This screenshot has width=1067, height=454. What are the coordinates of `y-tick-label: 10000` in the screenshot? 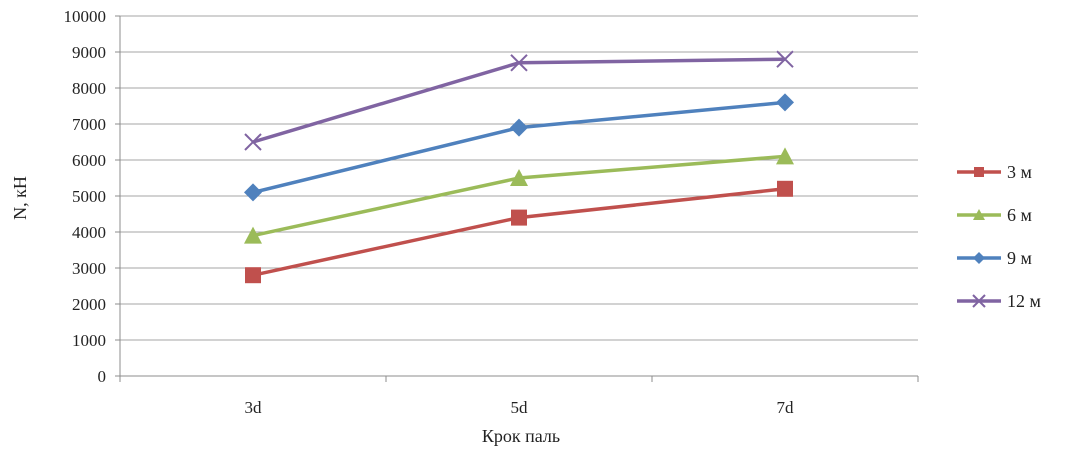 It's located at (85, 16).